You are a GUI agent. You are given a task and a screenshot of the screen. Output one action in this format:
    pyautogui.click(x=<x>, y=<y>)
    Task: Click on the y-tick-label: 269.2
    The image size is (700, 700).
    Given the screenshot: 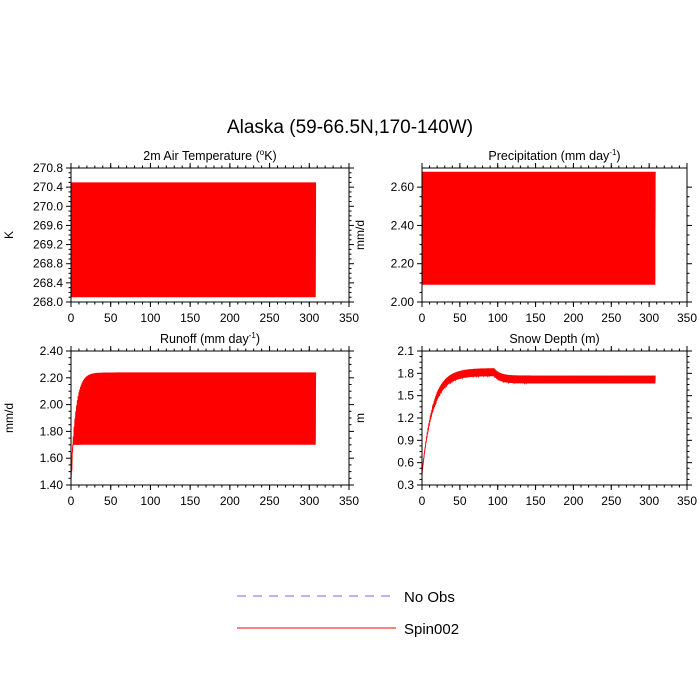 What is the action you would take?
    pyautogui.click(x=48, y=245)
    